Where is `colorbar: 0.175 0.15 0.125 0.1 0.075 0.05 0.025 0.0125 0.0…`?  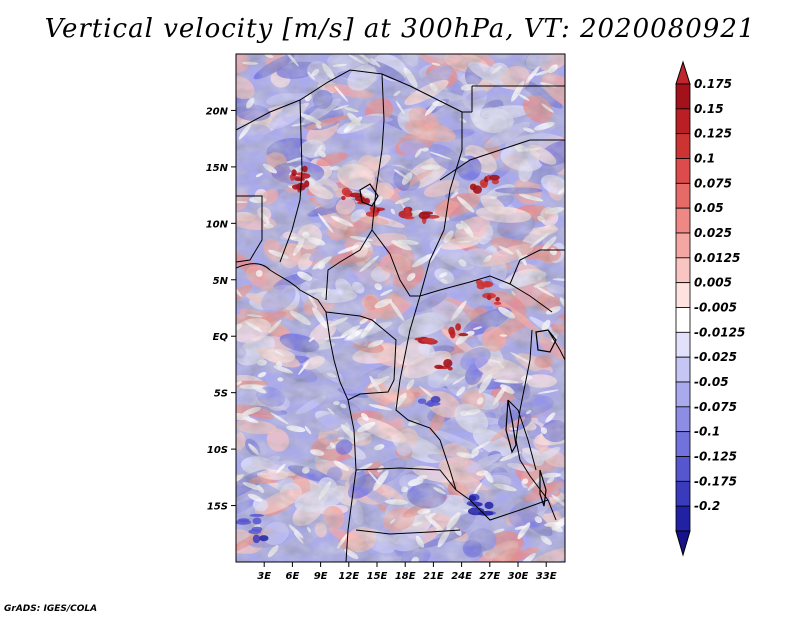
colorbar: 0.175 0.15 0.125 0.1 0.075 0.05 0.025 0.0125 0.0… is located at coordinates (710, 308).